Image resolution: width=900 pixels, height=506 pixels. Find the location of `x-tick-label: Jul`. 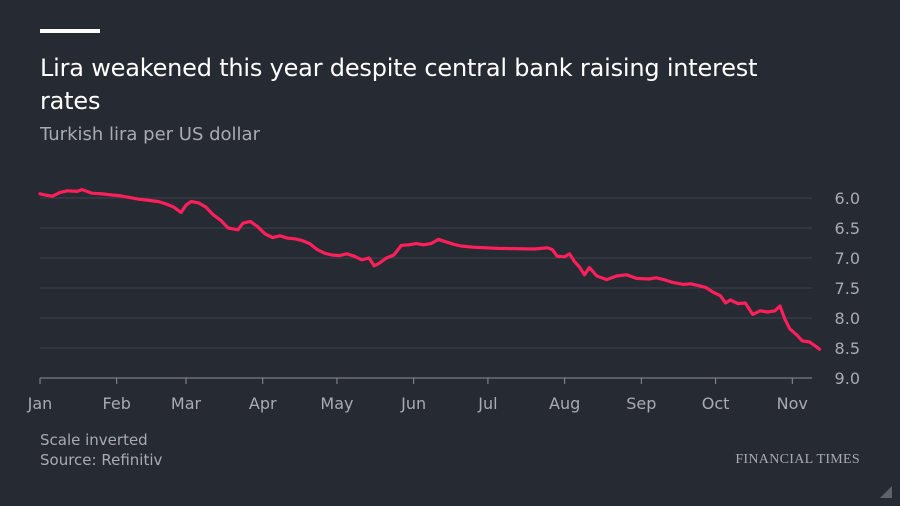

x-tick-label: Jul is located at coordinates (487, 403).